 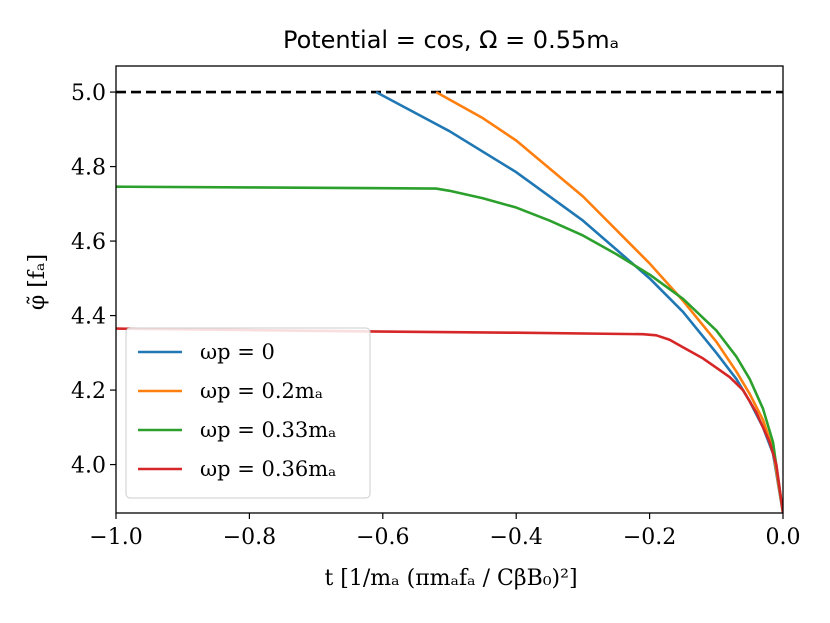 What do you see at coordinates (88, 391) in the screenshot?
I see `y-tick-label: 4.2` at bounding box center [88, 391].